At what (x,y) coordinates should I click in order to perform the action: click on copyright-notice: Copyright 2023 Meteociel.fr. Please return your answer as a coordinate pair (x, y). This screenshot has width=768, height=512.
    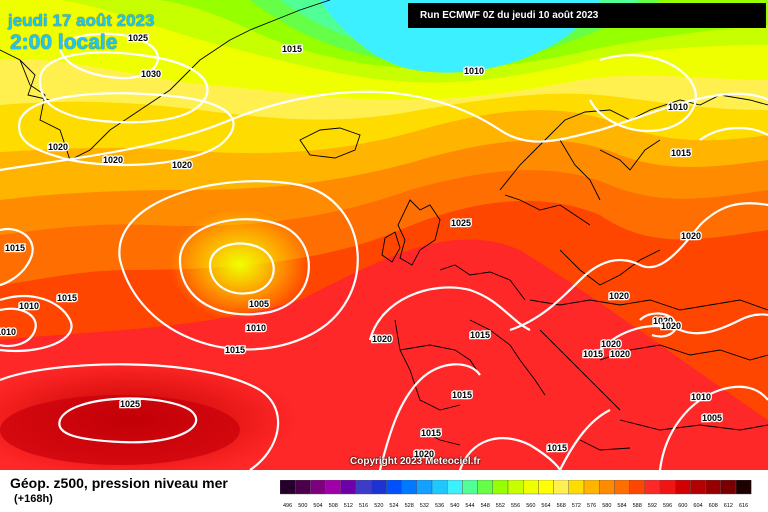
    Looking at the image, I should click on (415, 461).